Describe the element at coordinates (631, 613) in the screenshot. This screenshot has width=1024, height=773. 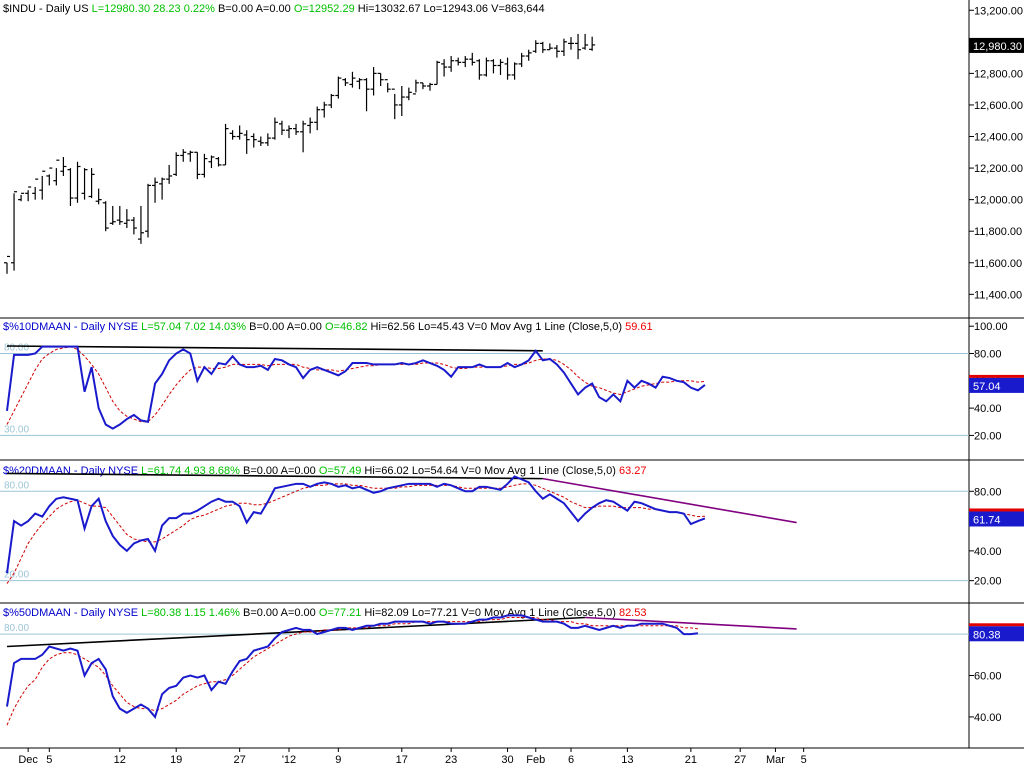
I see `header-item: 82.53` at that location.